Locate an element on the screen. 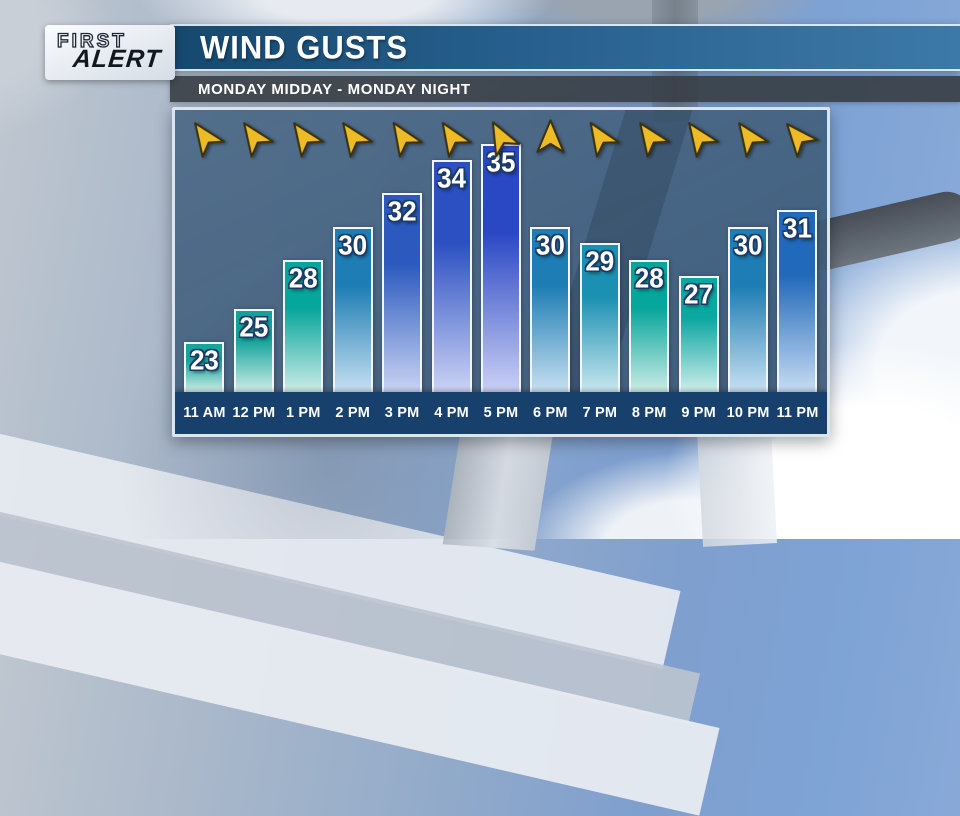  x-axis-tick-label: 11 PM is located at coordinates (797, 413).